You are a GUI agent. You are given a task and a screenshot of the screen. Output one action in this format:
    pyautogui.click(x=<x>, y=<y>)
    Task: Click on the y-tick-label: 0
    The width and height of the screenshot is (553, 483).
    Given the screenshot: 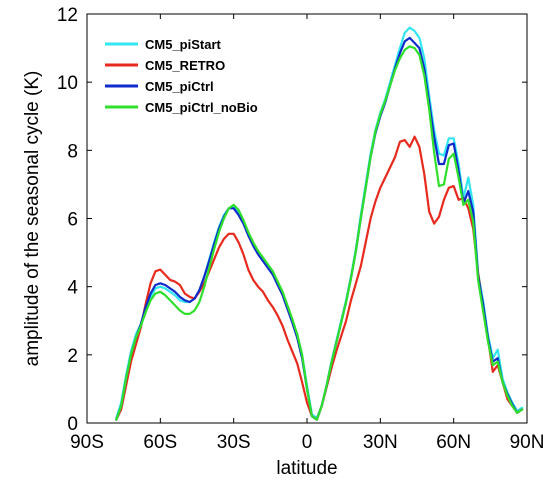 What is the action you would take?
    pyautogui.click(x=72, y=424)
    